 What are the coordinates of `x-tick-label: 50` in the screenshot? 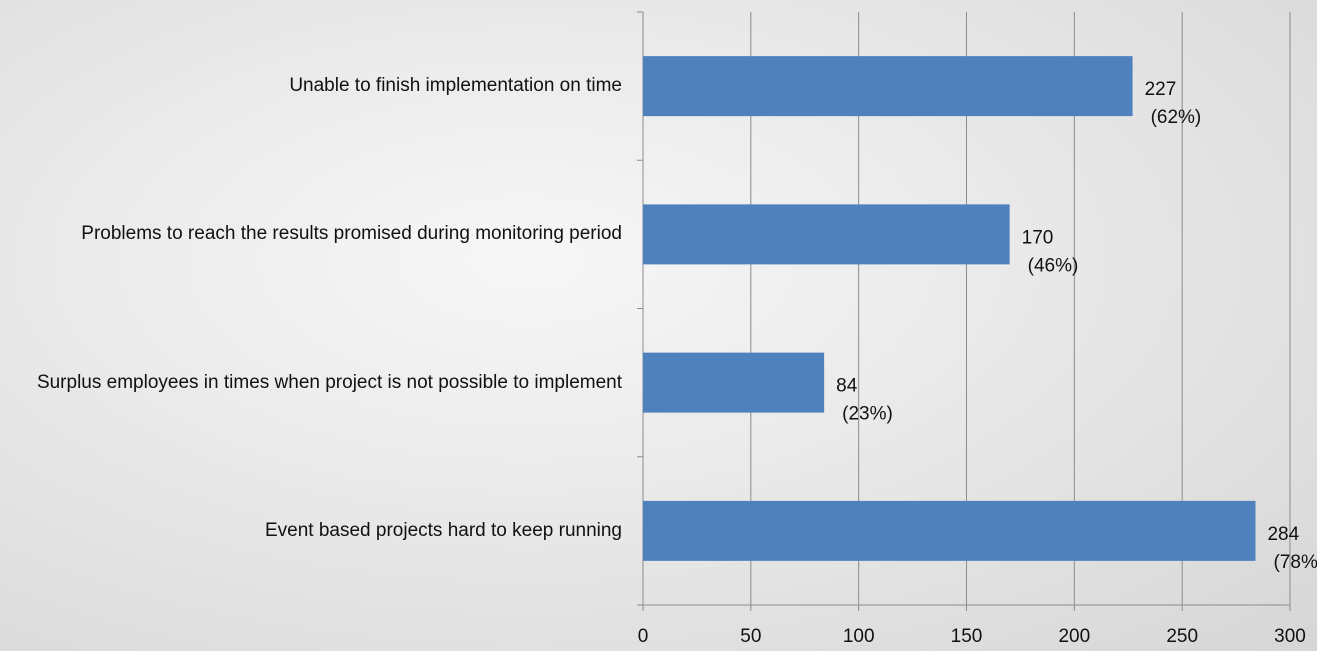 It's located at (750, 636).